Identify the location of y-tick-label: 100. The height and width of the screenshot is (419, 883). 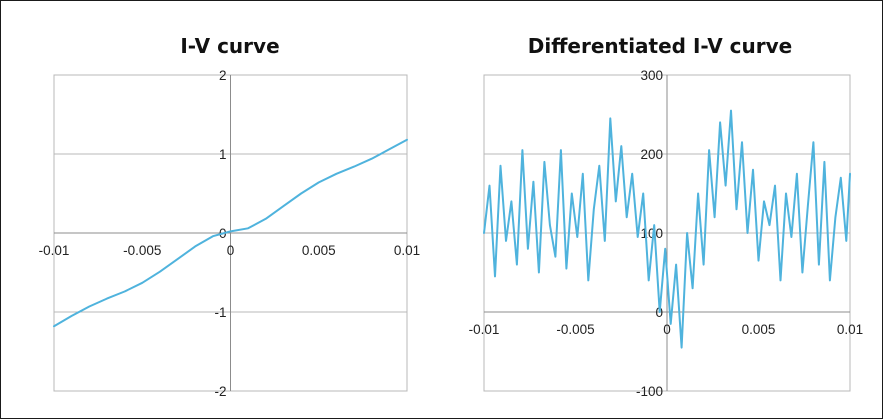
(651, 233).